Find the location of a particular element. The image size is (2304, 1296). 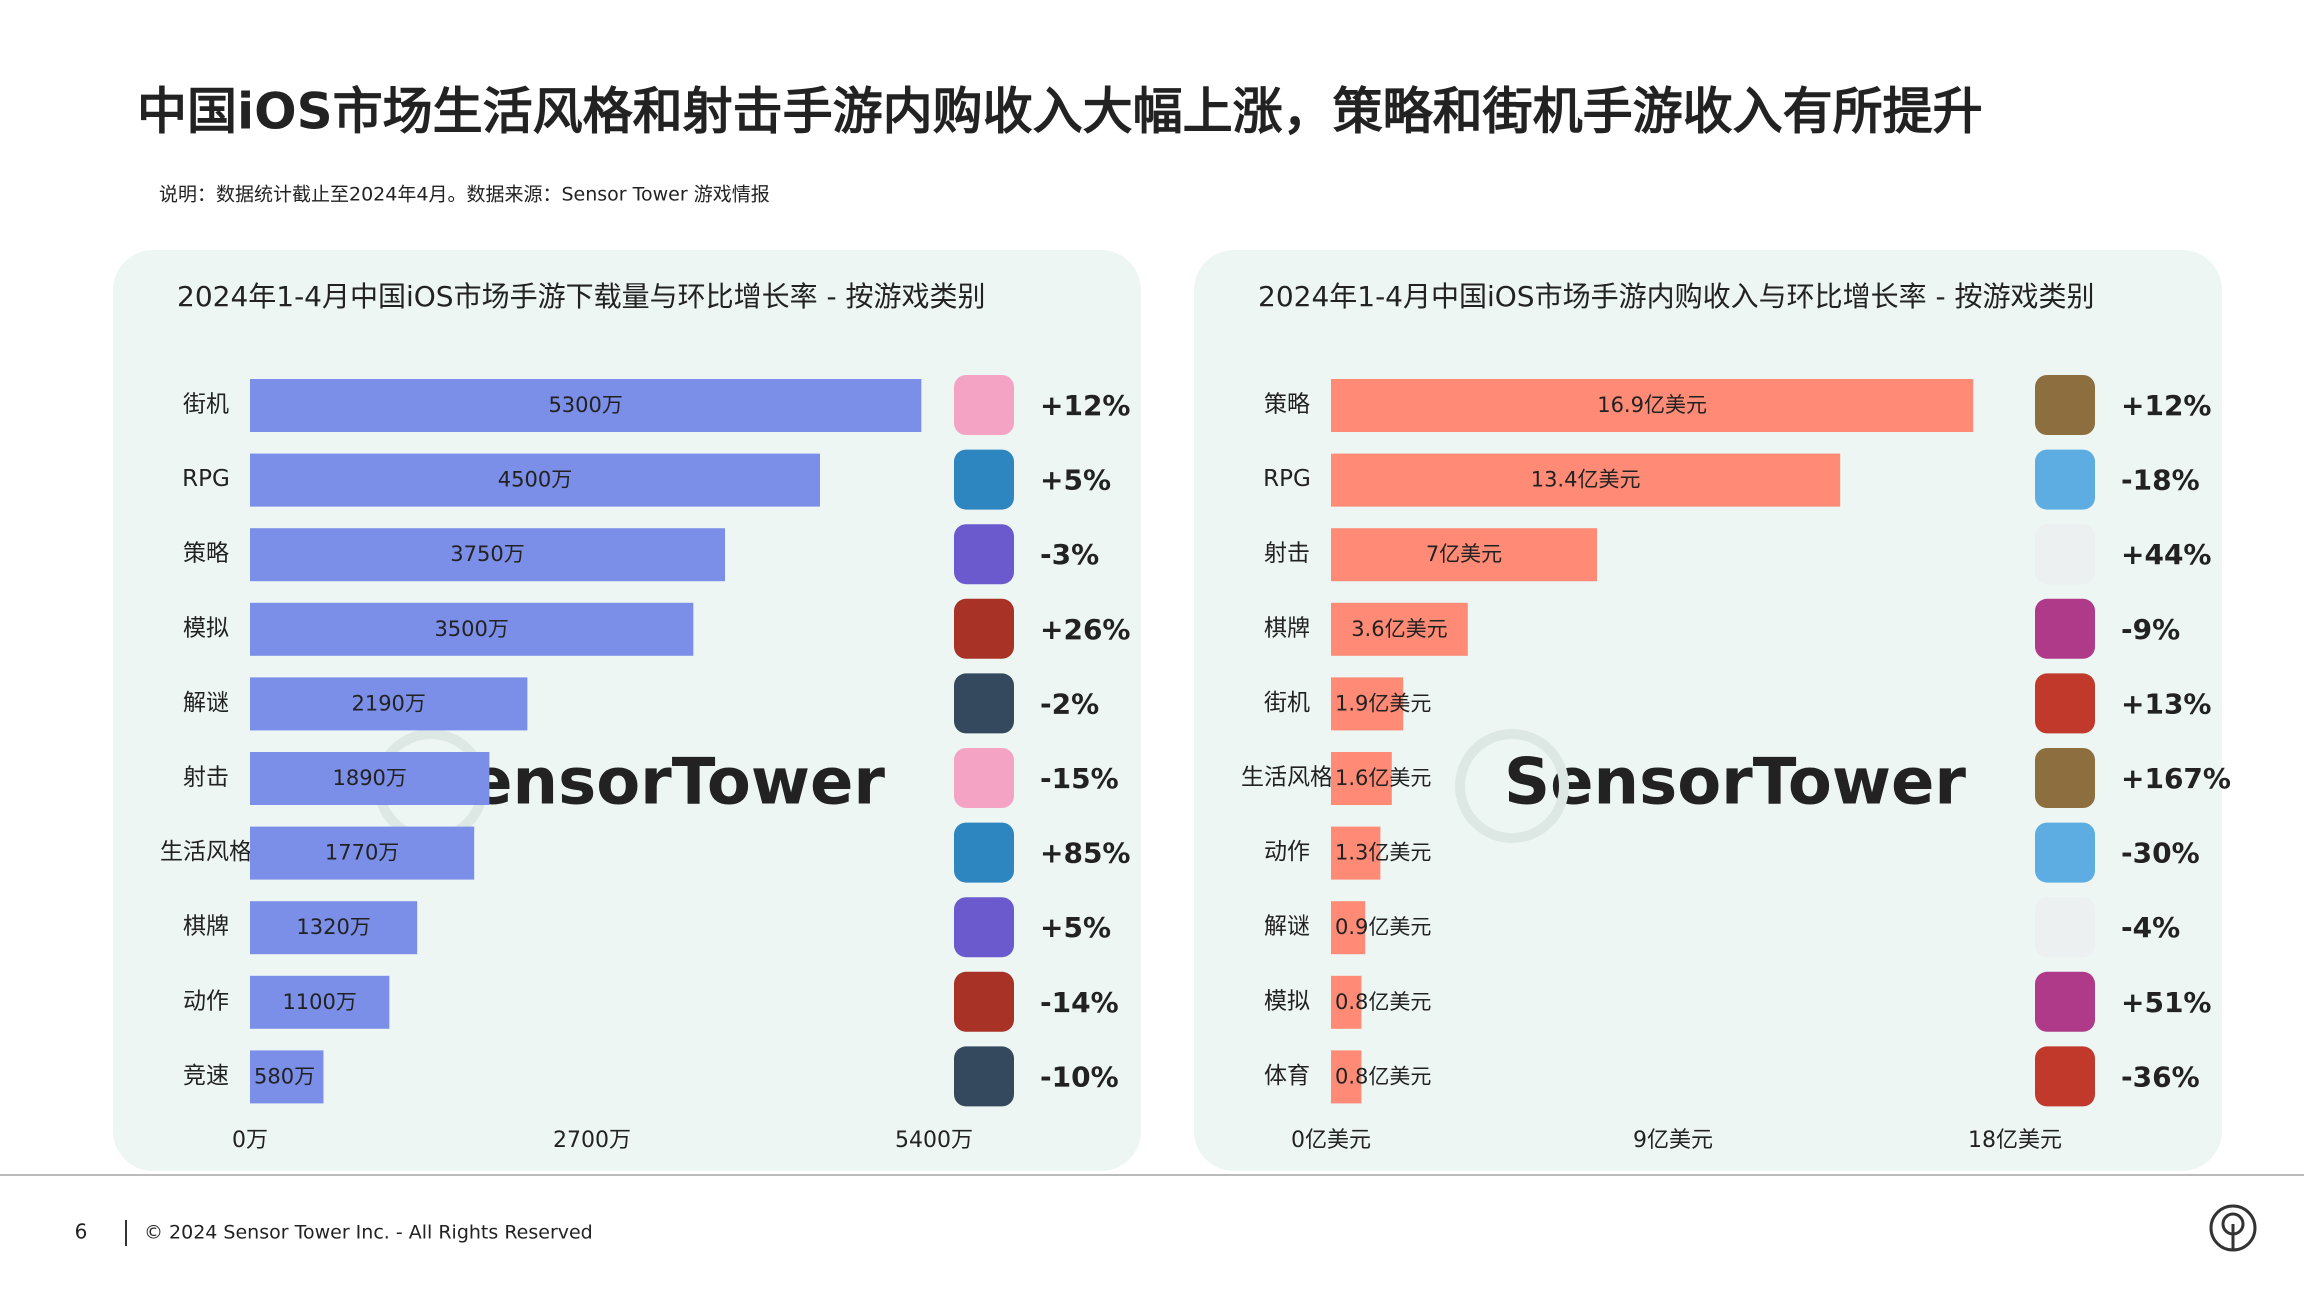

category-label: 体育 is located at coordinates (1287, 1076).